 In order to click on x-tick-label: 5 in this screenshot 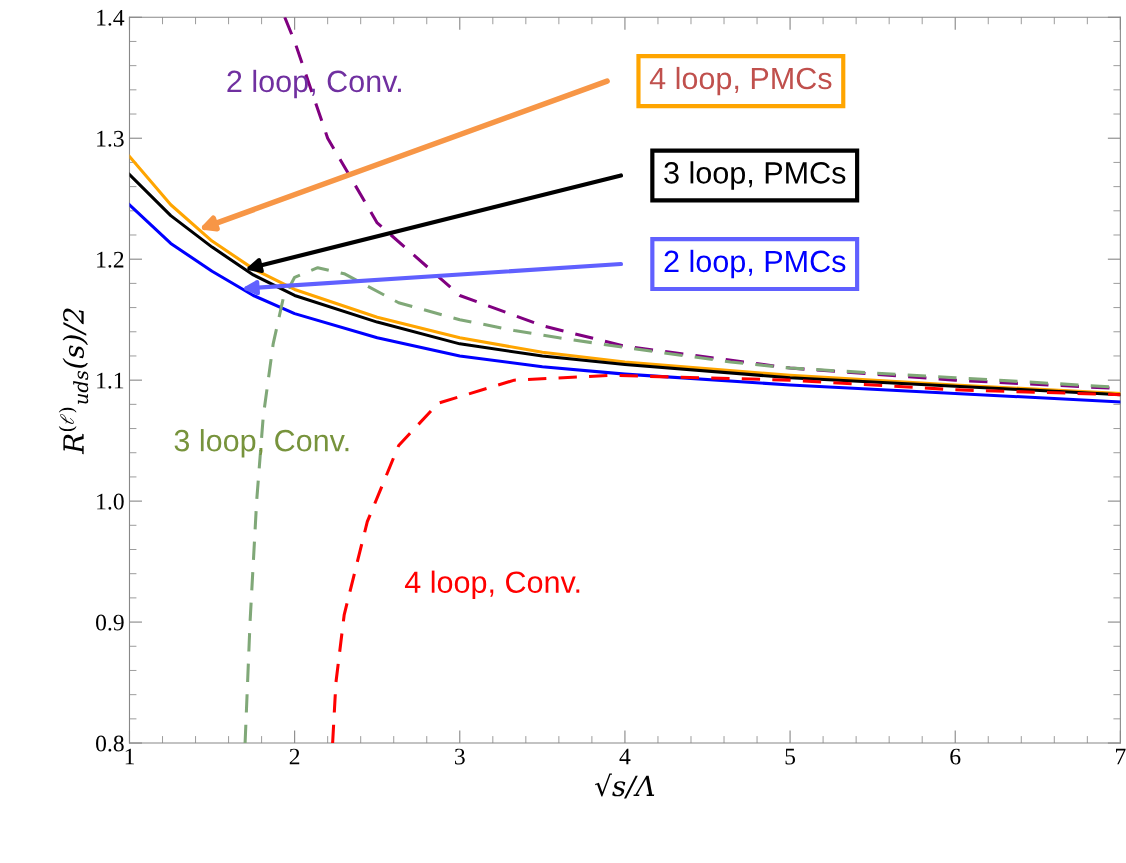, I will do `click(790, 756)`.